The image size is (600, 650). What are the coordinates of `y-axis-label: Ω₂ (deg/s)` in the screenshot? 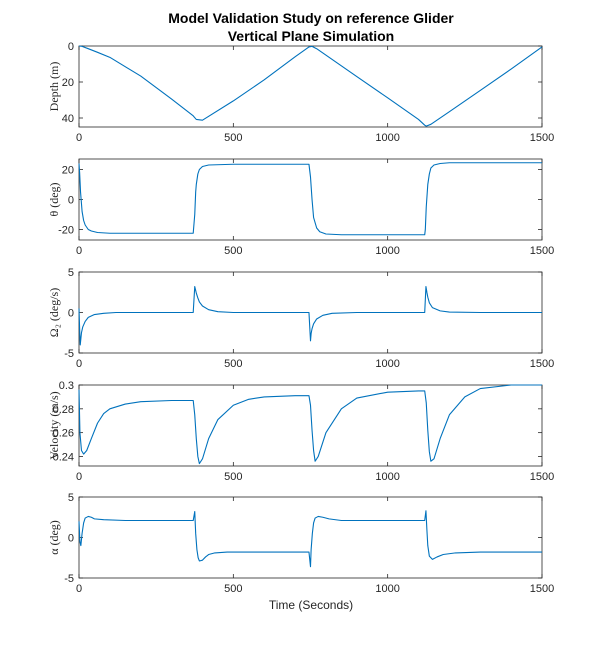 It's located at (54, 312).